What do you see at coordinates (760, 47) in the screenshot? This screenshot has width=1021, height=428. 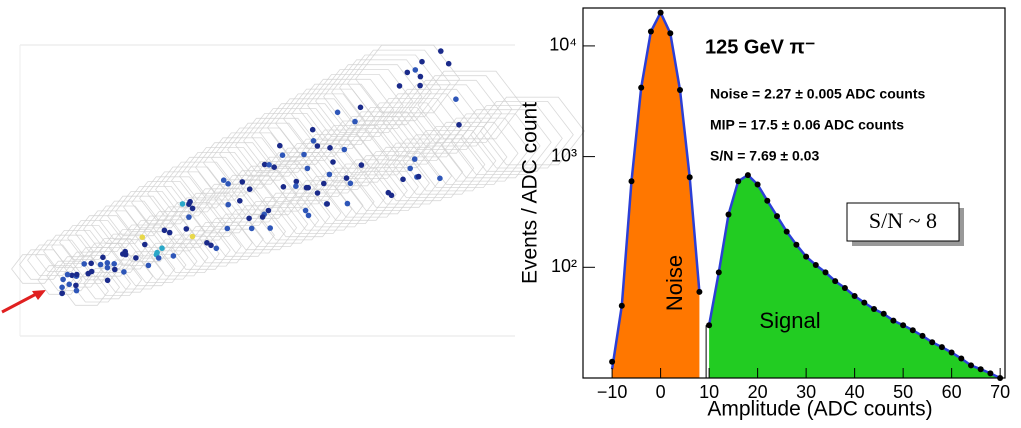 I see `chart-title: 125 GeV π⁻` at bounding box center [760, 47].